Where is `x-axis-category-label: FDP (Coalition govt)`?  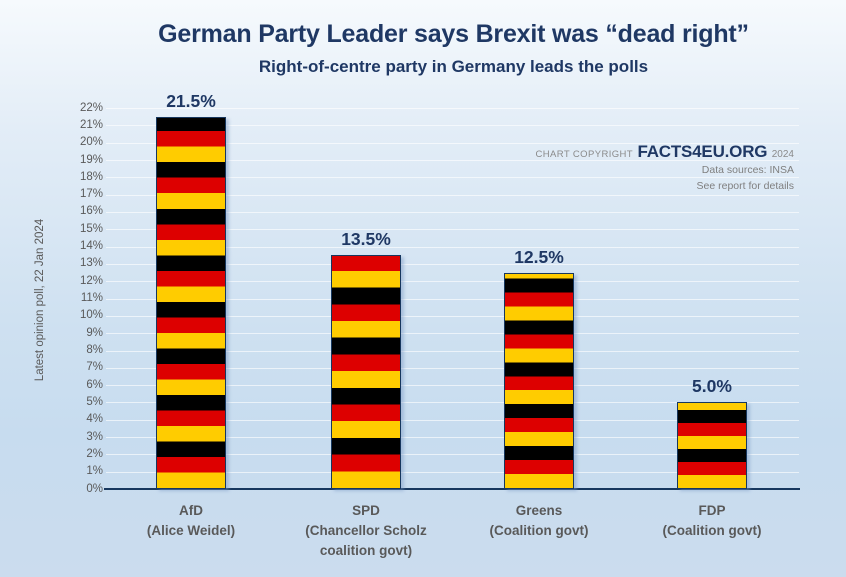
x-axis-category-label: FDP (Coalition govt) is located at coordinates (712, 521).